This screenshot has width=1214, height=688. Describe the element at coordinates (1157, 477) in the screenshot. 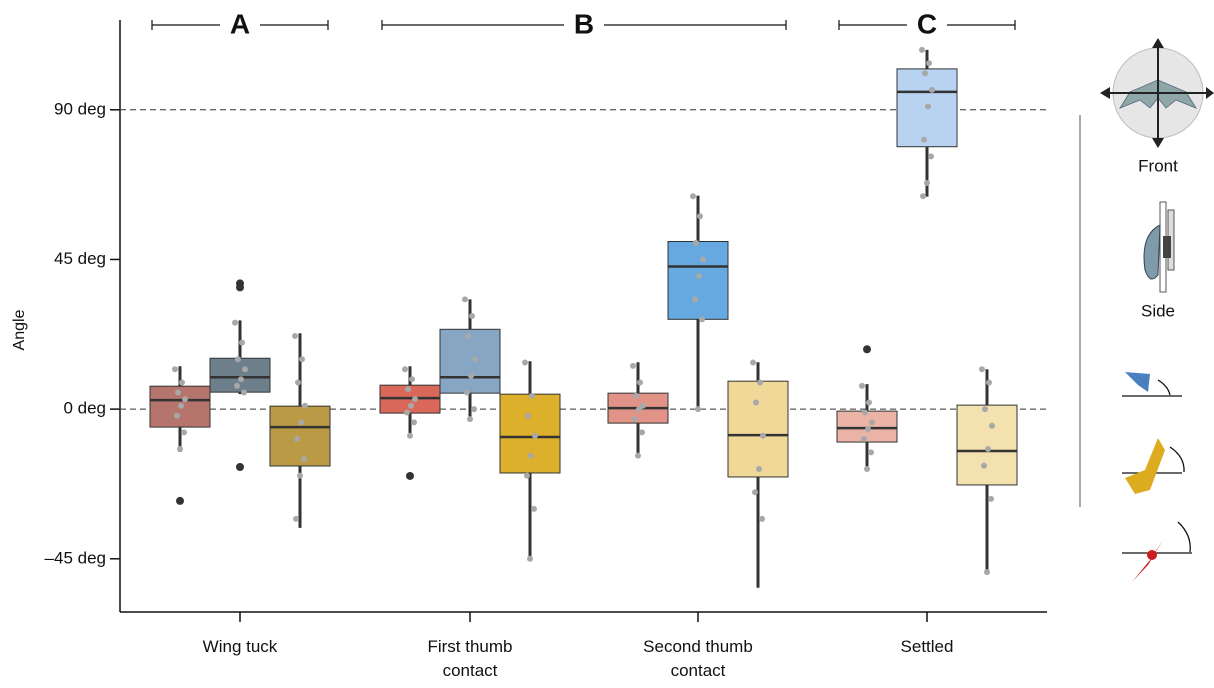

I see `angle-icon` at that location.